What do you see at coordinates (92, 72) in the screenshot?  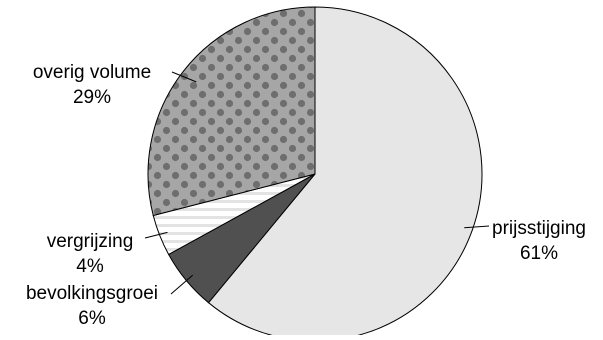 I see `slice-label-overig-volume: overig volume` at bounding box center [92, 72].